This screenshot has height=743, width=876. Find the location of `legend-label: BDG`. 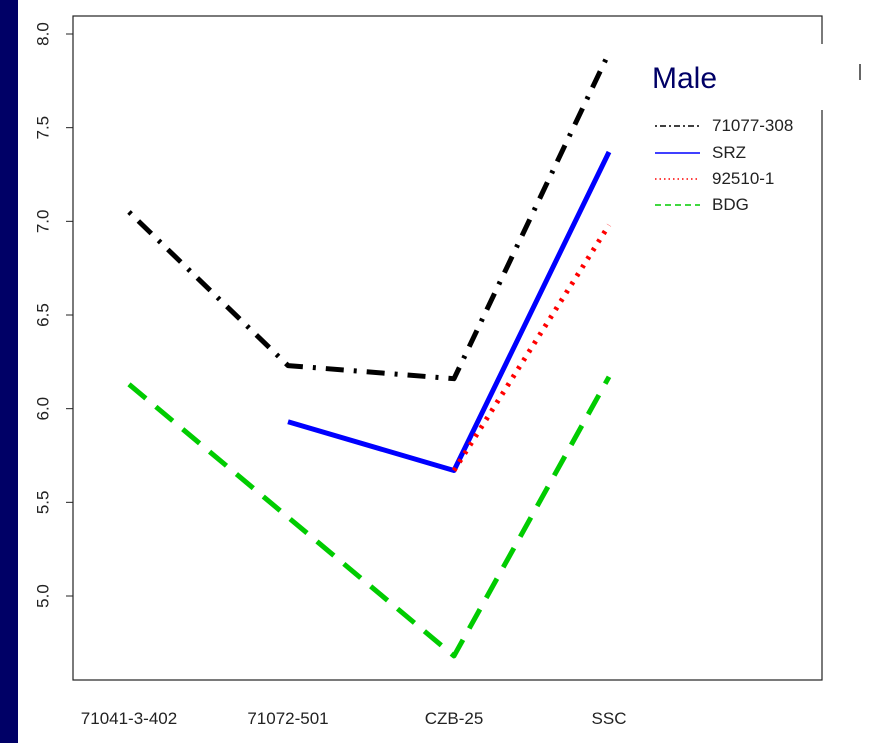

legend-label: BDG is located at coordinates (730, 204).